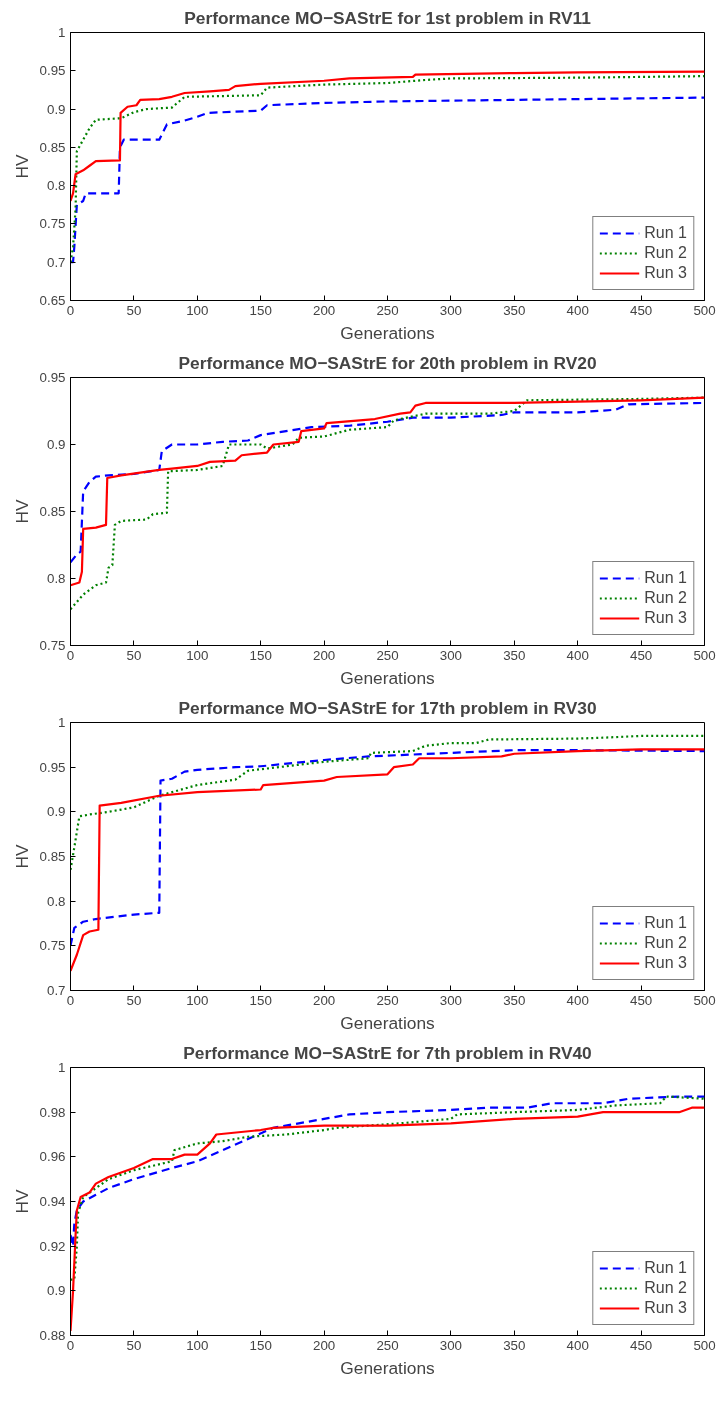 This screenshot has height=1406, width=718. Describe the element at coordinates (387, 1052) in the screenshot. I see `chart-title: Performance MO−SAStrE for 7th problem in RV40` at that location.